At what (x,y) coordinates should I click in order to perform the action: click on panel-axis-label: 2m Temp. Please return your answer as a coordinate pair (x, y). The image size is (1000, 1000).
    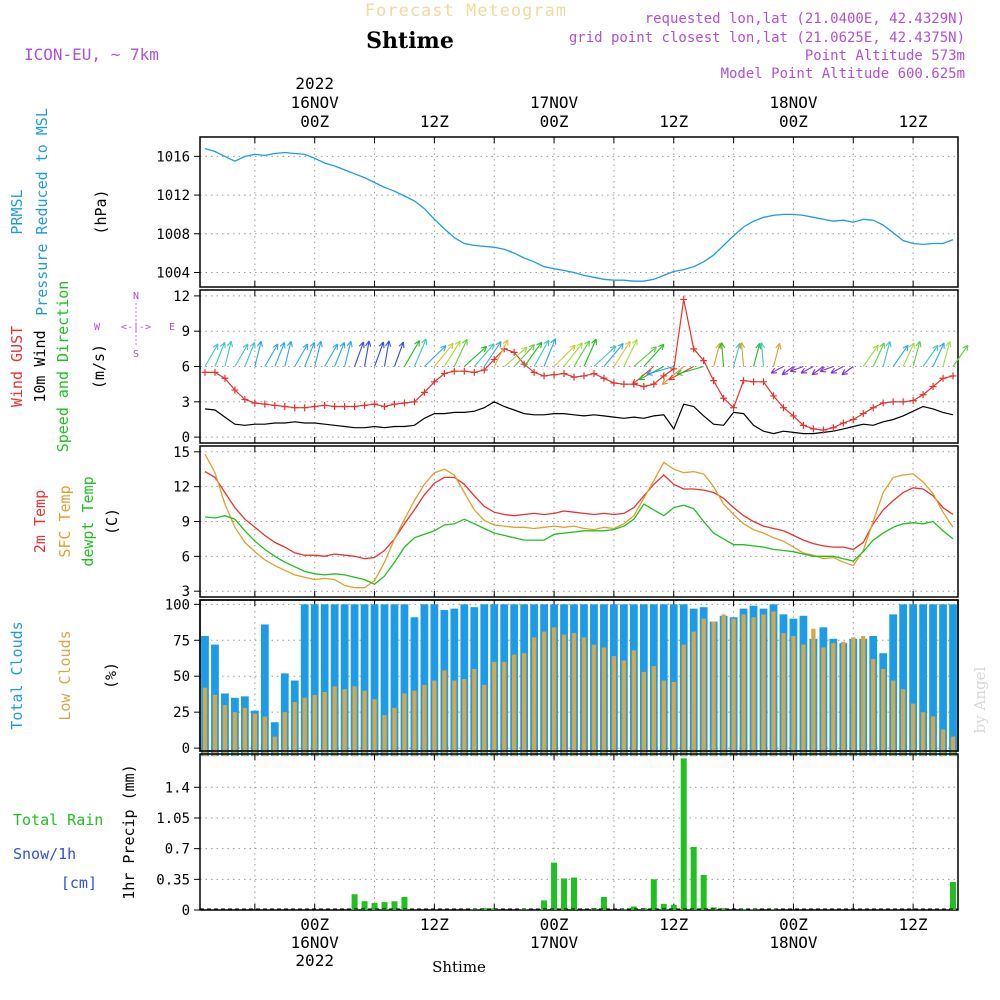
    Looking at the image, I should click on (40, 521).